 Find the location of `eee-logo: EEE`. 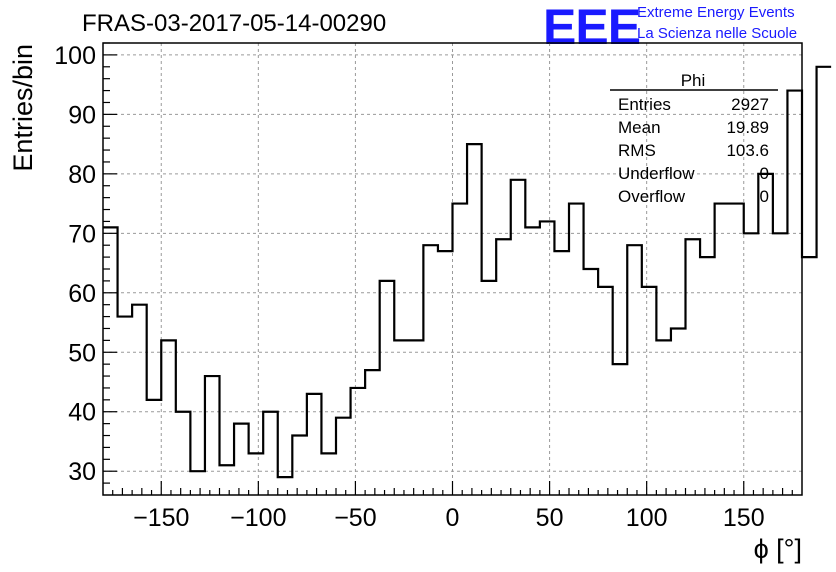

eee-logo: EEE is located at coordinates (592, 27).